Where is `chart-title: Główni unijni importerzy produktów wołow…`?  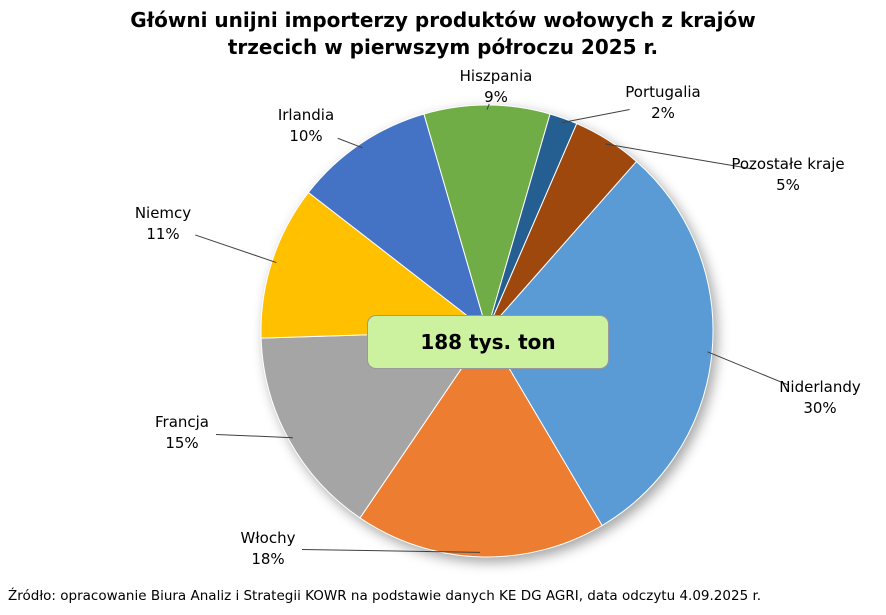 chart-title: Główni unijni importerzy produktów wołow… is located at coordinates (443, 34).